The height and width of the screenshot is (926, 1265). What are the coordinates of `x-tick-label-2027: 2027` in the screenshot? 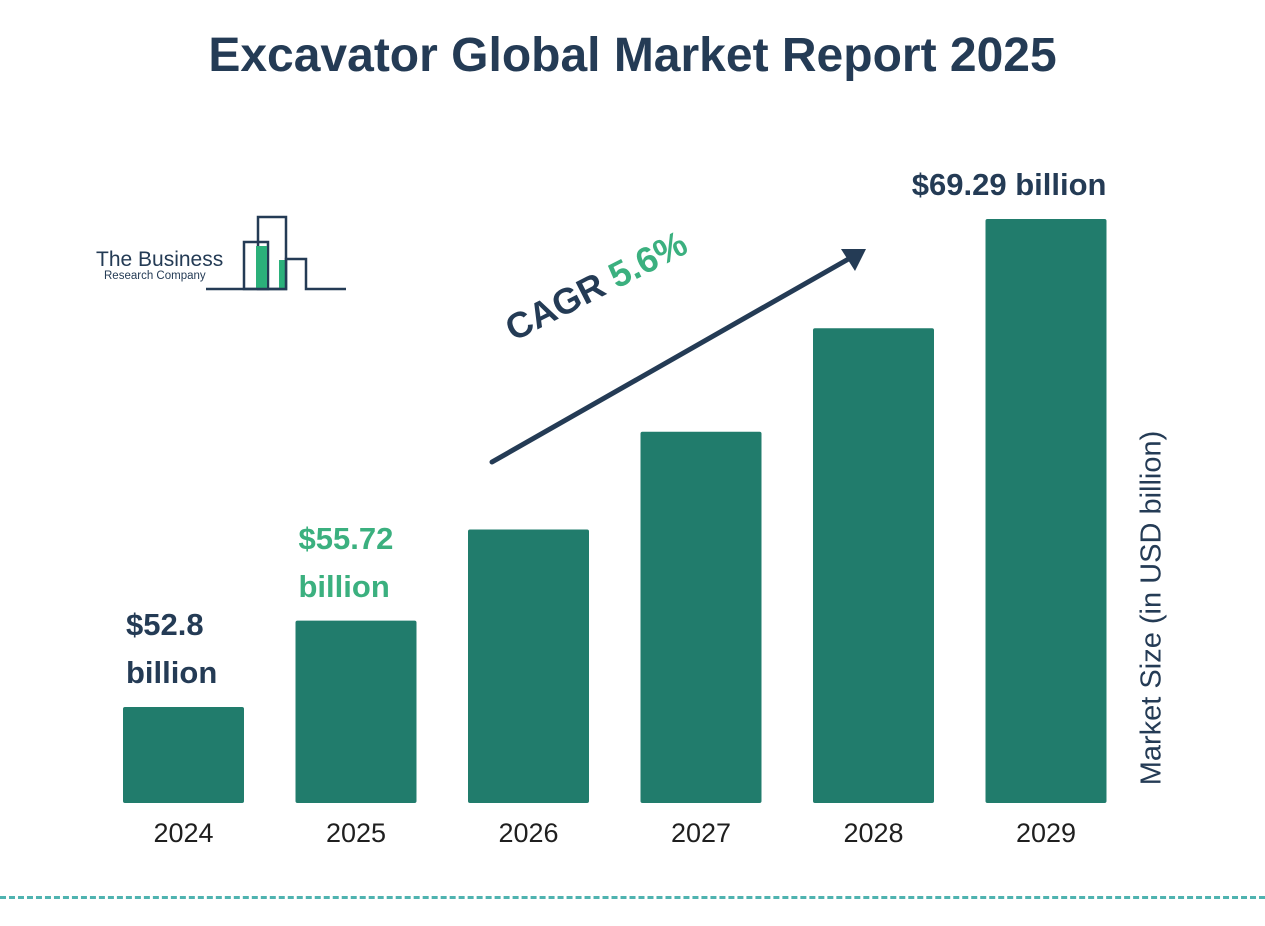 It's located at (701, 833).